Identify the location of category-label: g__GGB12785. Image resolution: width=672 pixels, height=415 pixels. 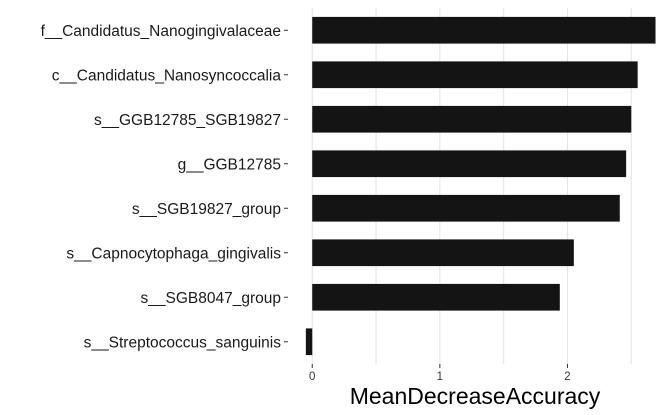
(229, 164).